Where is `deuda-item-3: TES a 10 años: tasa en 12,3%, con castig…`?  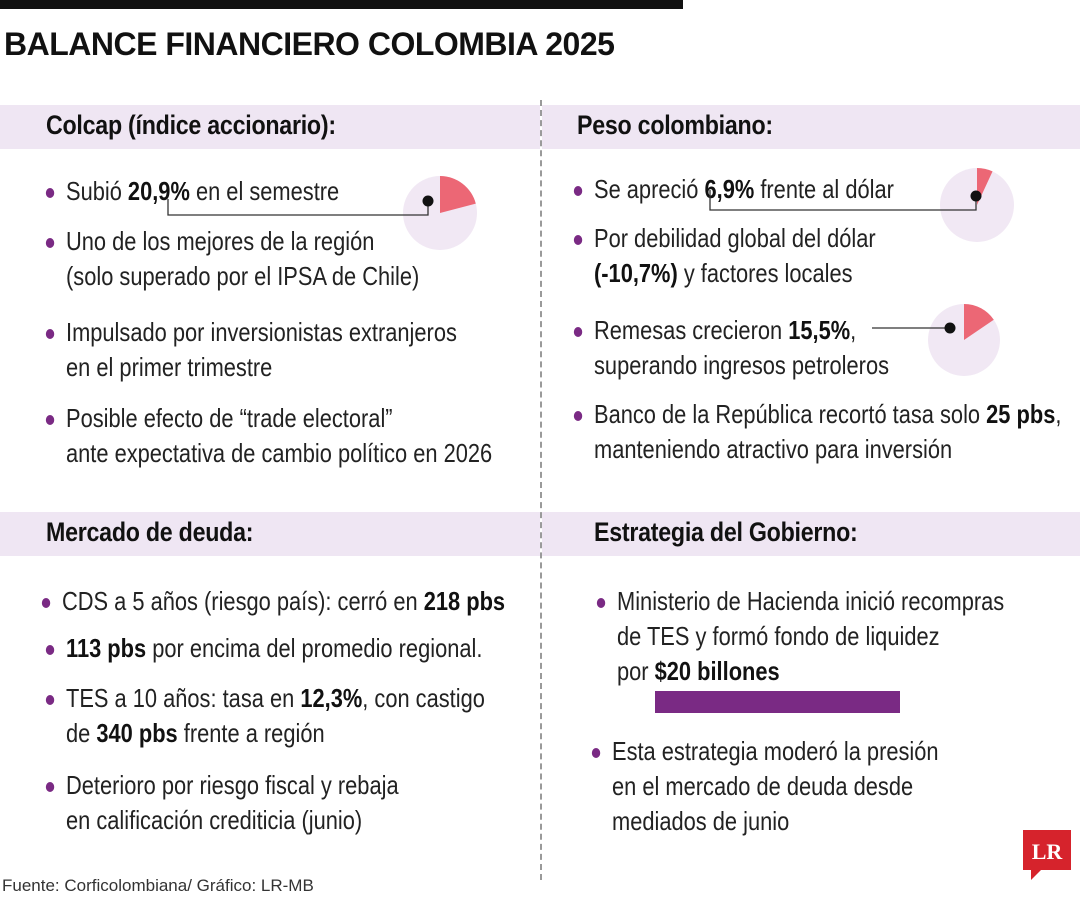
deuda-item-3: TES a 10 años: tasa en 12,3%, con castig… is located at coordinates (265, 716).